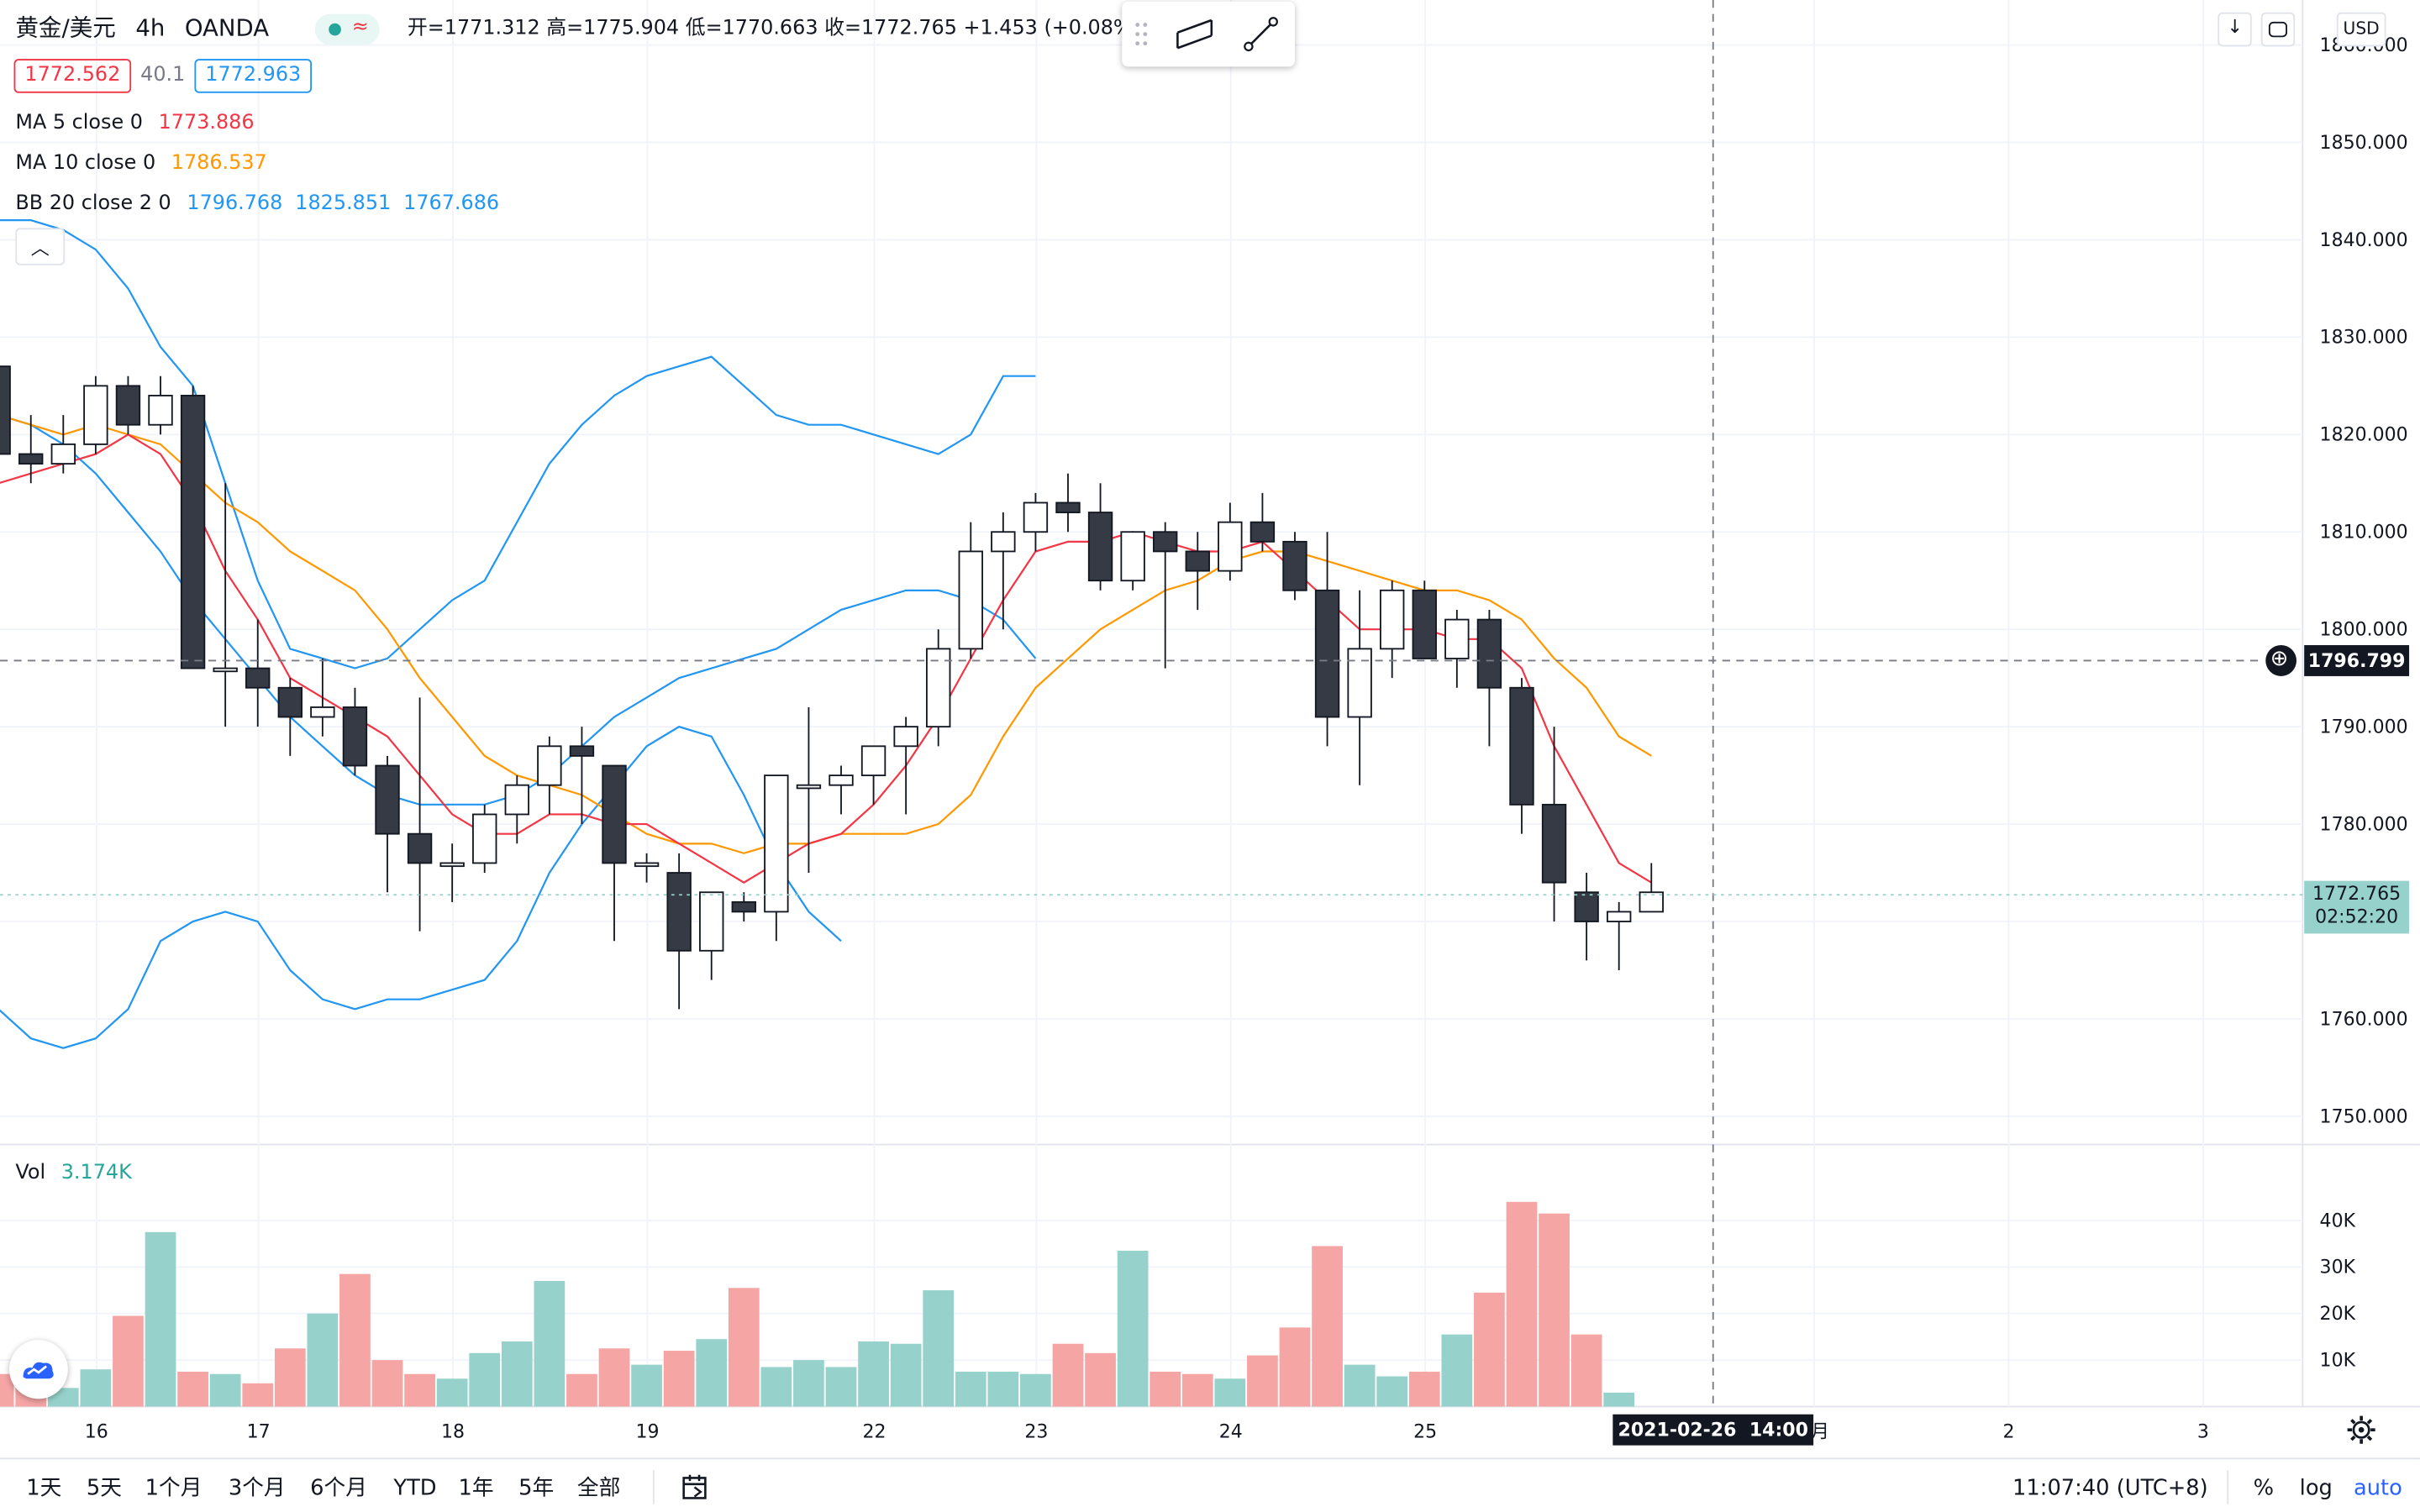 Image resolution: width=2420 pixels, height=1512 pixels. Describe the element at coordinates (2008, 1431) in the screenshot. I see `time-axis-label: 2` at that location.